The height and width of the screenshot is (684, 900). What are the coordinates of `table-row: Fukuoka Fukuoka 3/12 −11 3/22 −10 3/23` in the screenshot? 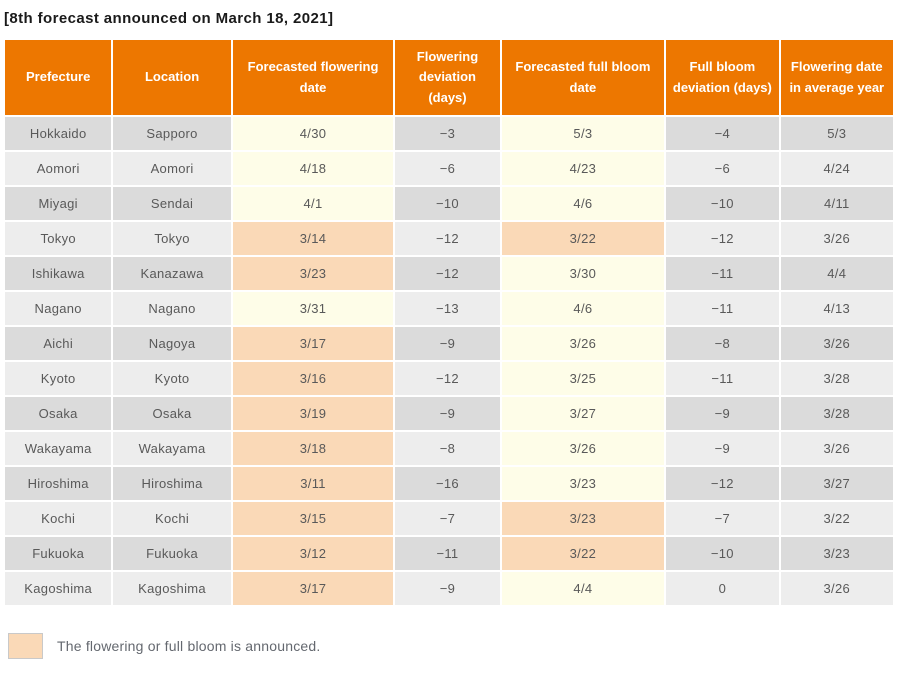 It's located at (449, 553).